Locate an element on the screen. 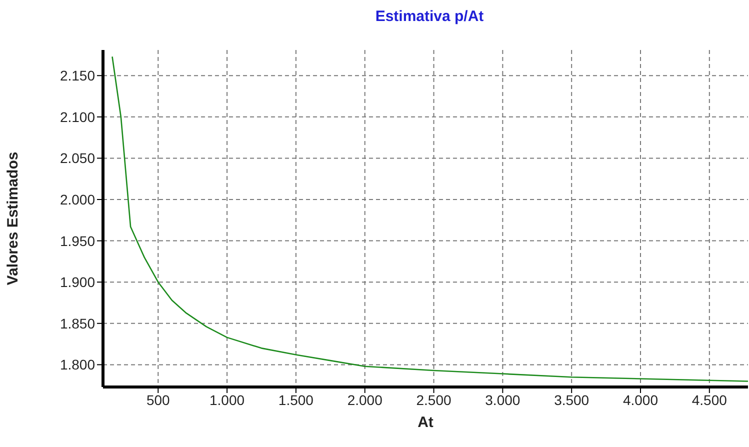 The height and width of the screenshot is (447, 749). y-tick-label: 1.900 is located at coordinates (78, 282).